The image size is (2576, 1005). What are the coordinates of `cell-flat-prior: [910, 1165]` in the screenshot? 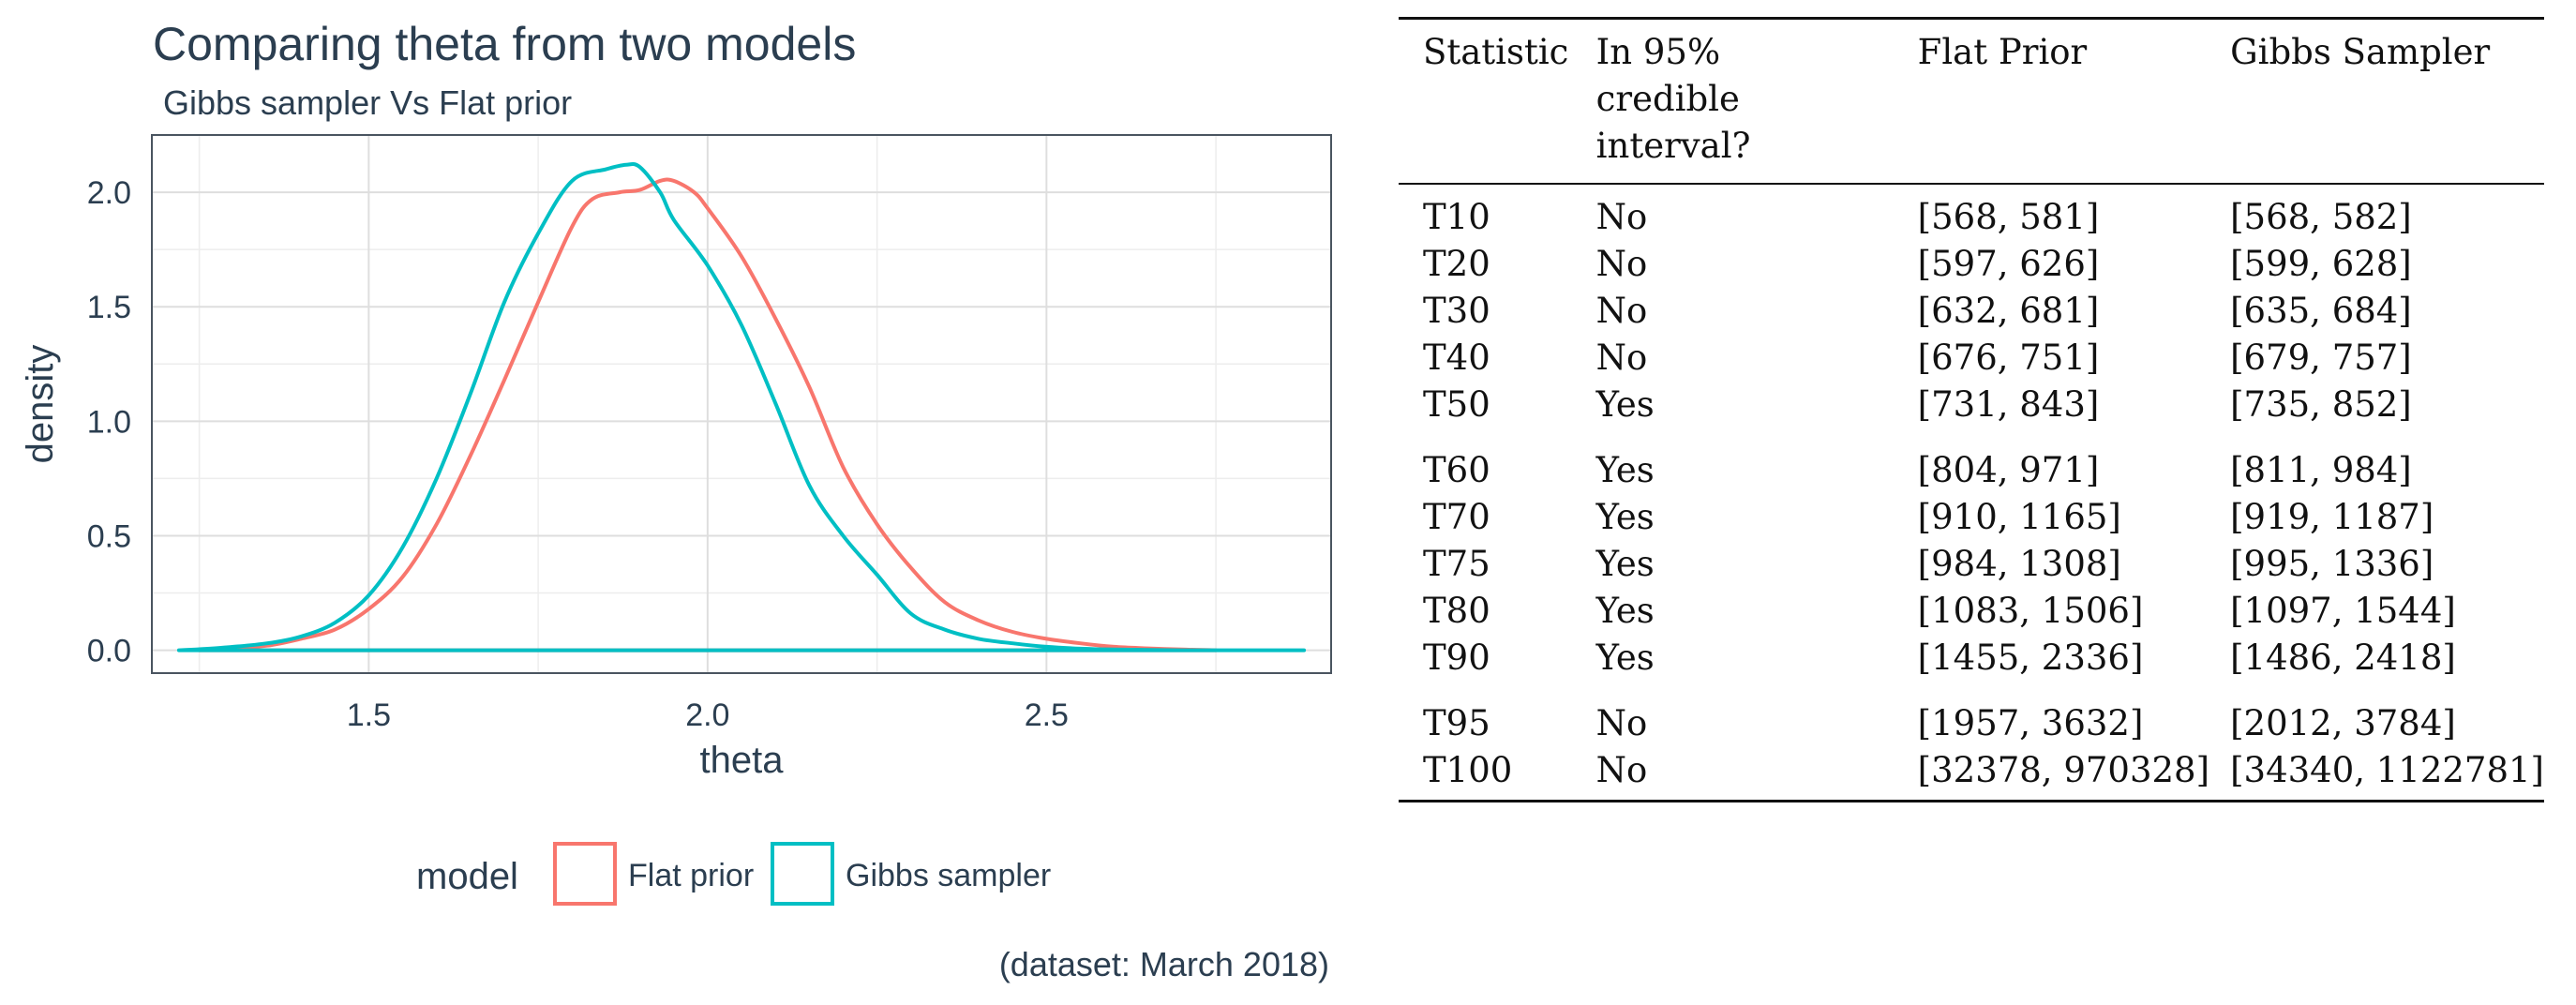 It's located at (2019, 517).